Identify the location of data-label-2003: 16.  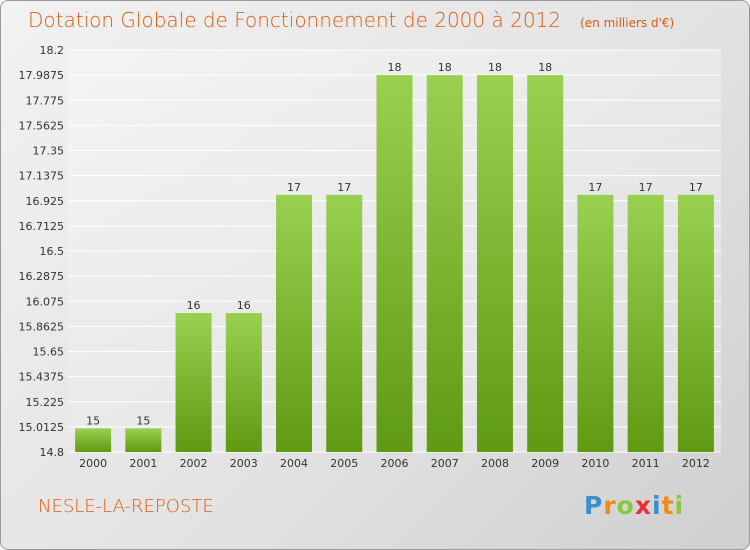
(244, 305).